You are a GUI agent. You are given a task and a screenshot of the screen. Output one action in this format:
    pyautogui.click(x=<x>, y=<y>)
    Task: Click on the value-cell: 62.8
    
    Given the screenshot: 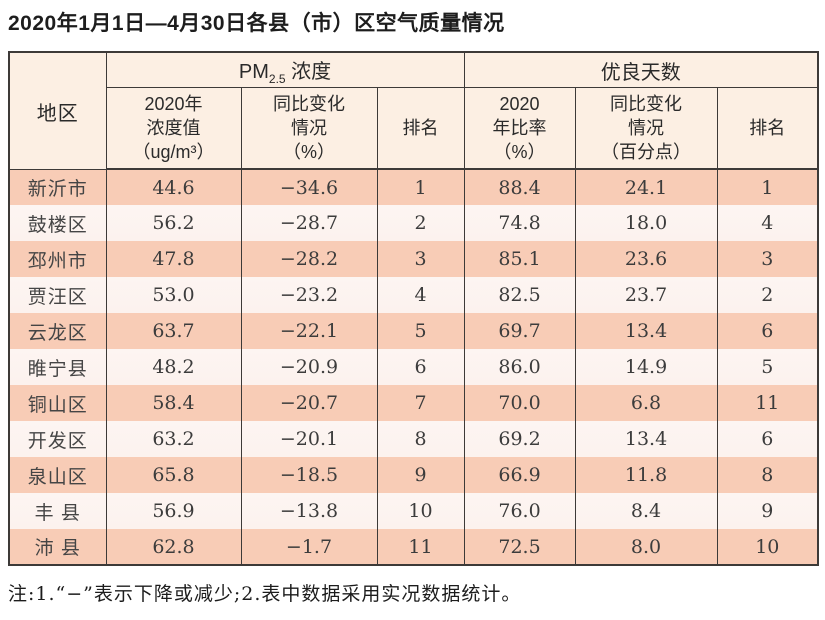 What is the action you would take?
    pyautogui.click(x=173, y=547)
    